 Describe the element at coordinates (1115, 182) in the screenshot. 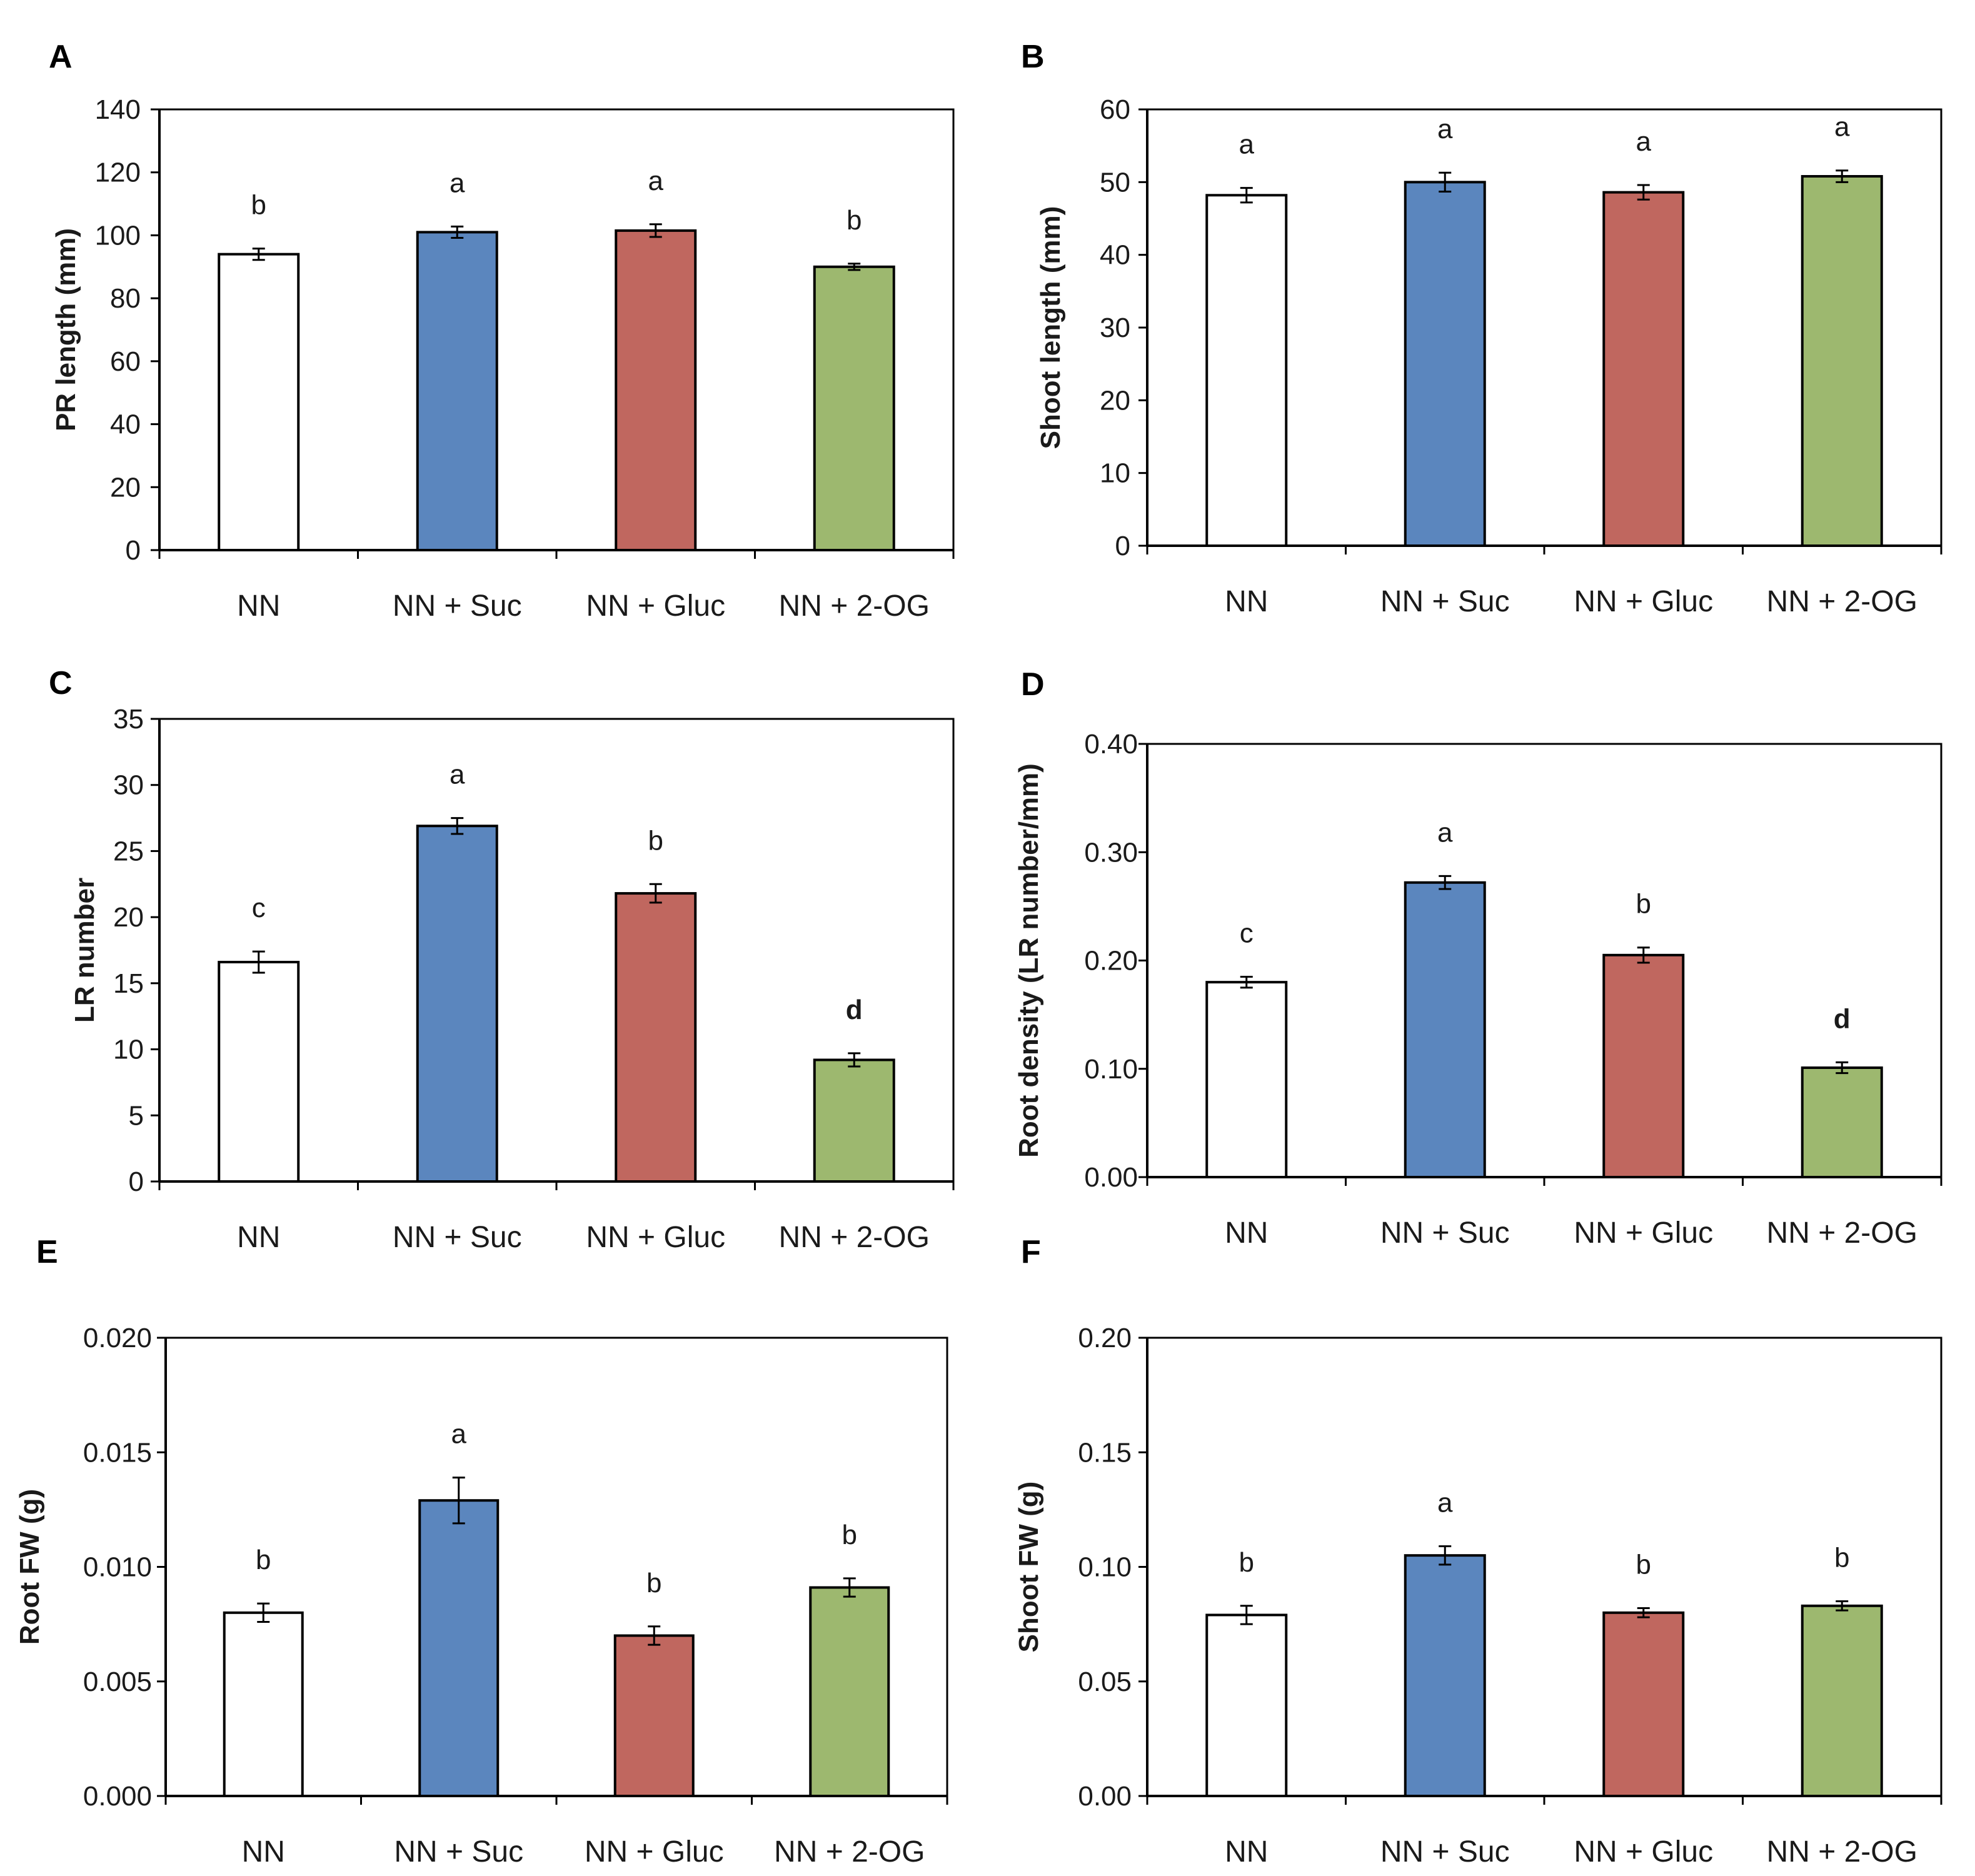

I see `y-tick-label: 50` at that location.